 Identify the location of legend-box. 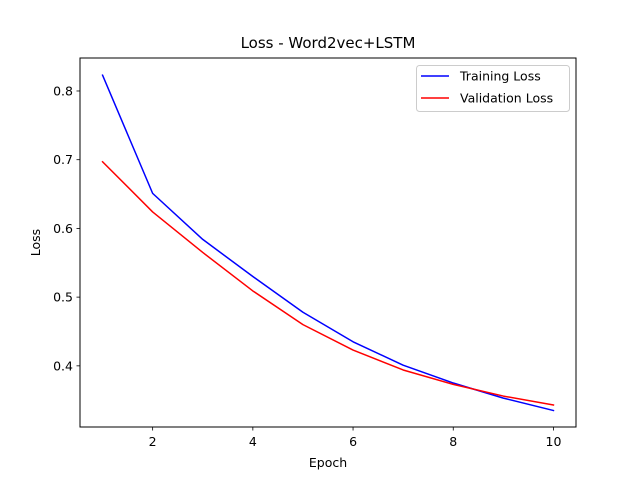
(493, 88).